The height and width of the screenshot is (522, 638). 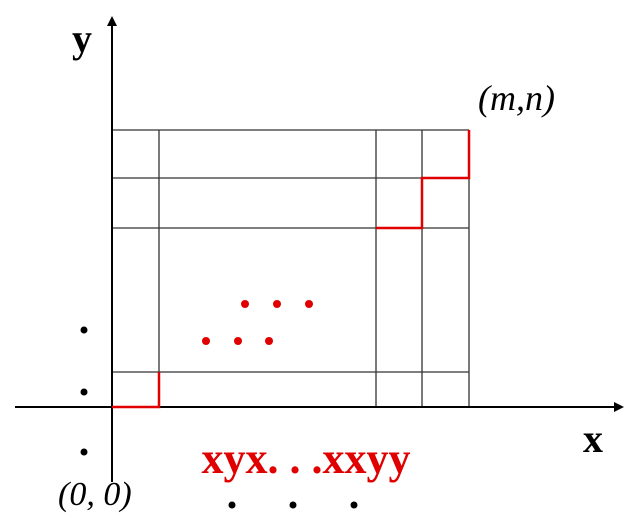 What do you see at coordinates (593, 438) in the screenshot?
I see `x-label: x` at bounding box center [593, 438].